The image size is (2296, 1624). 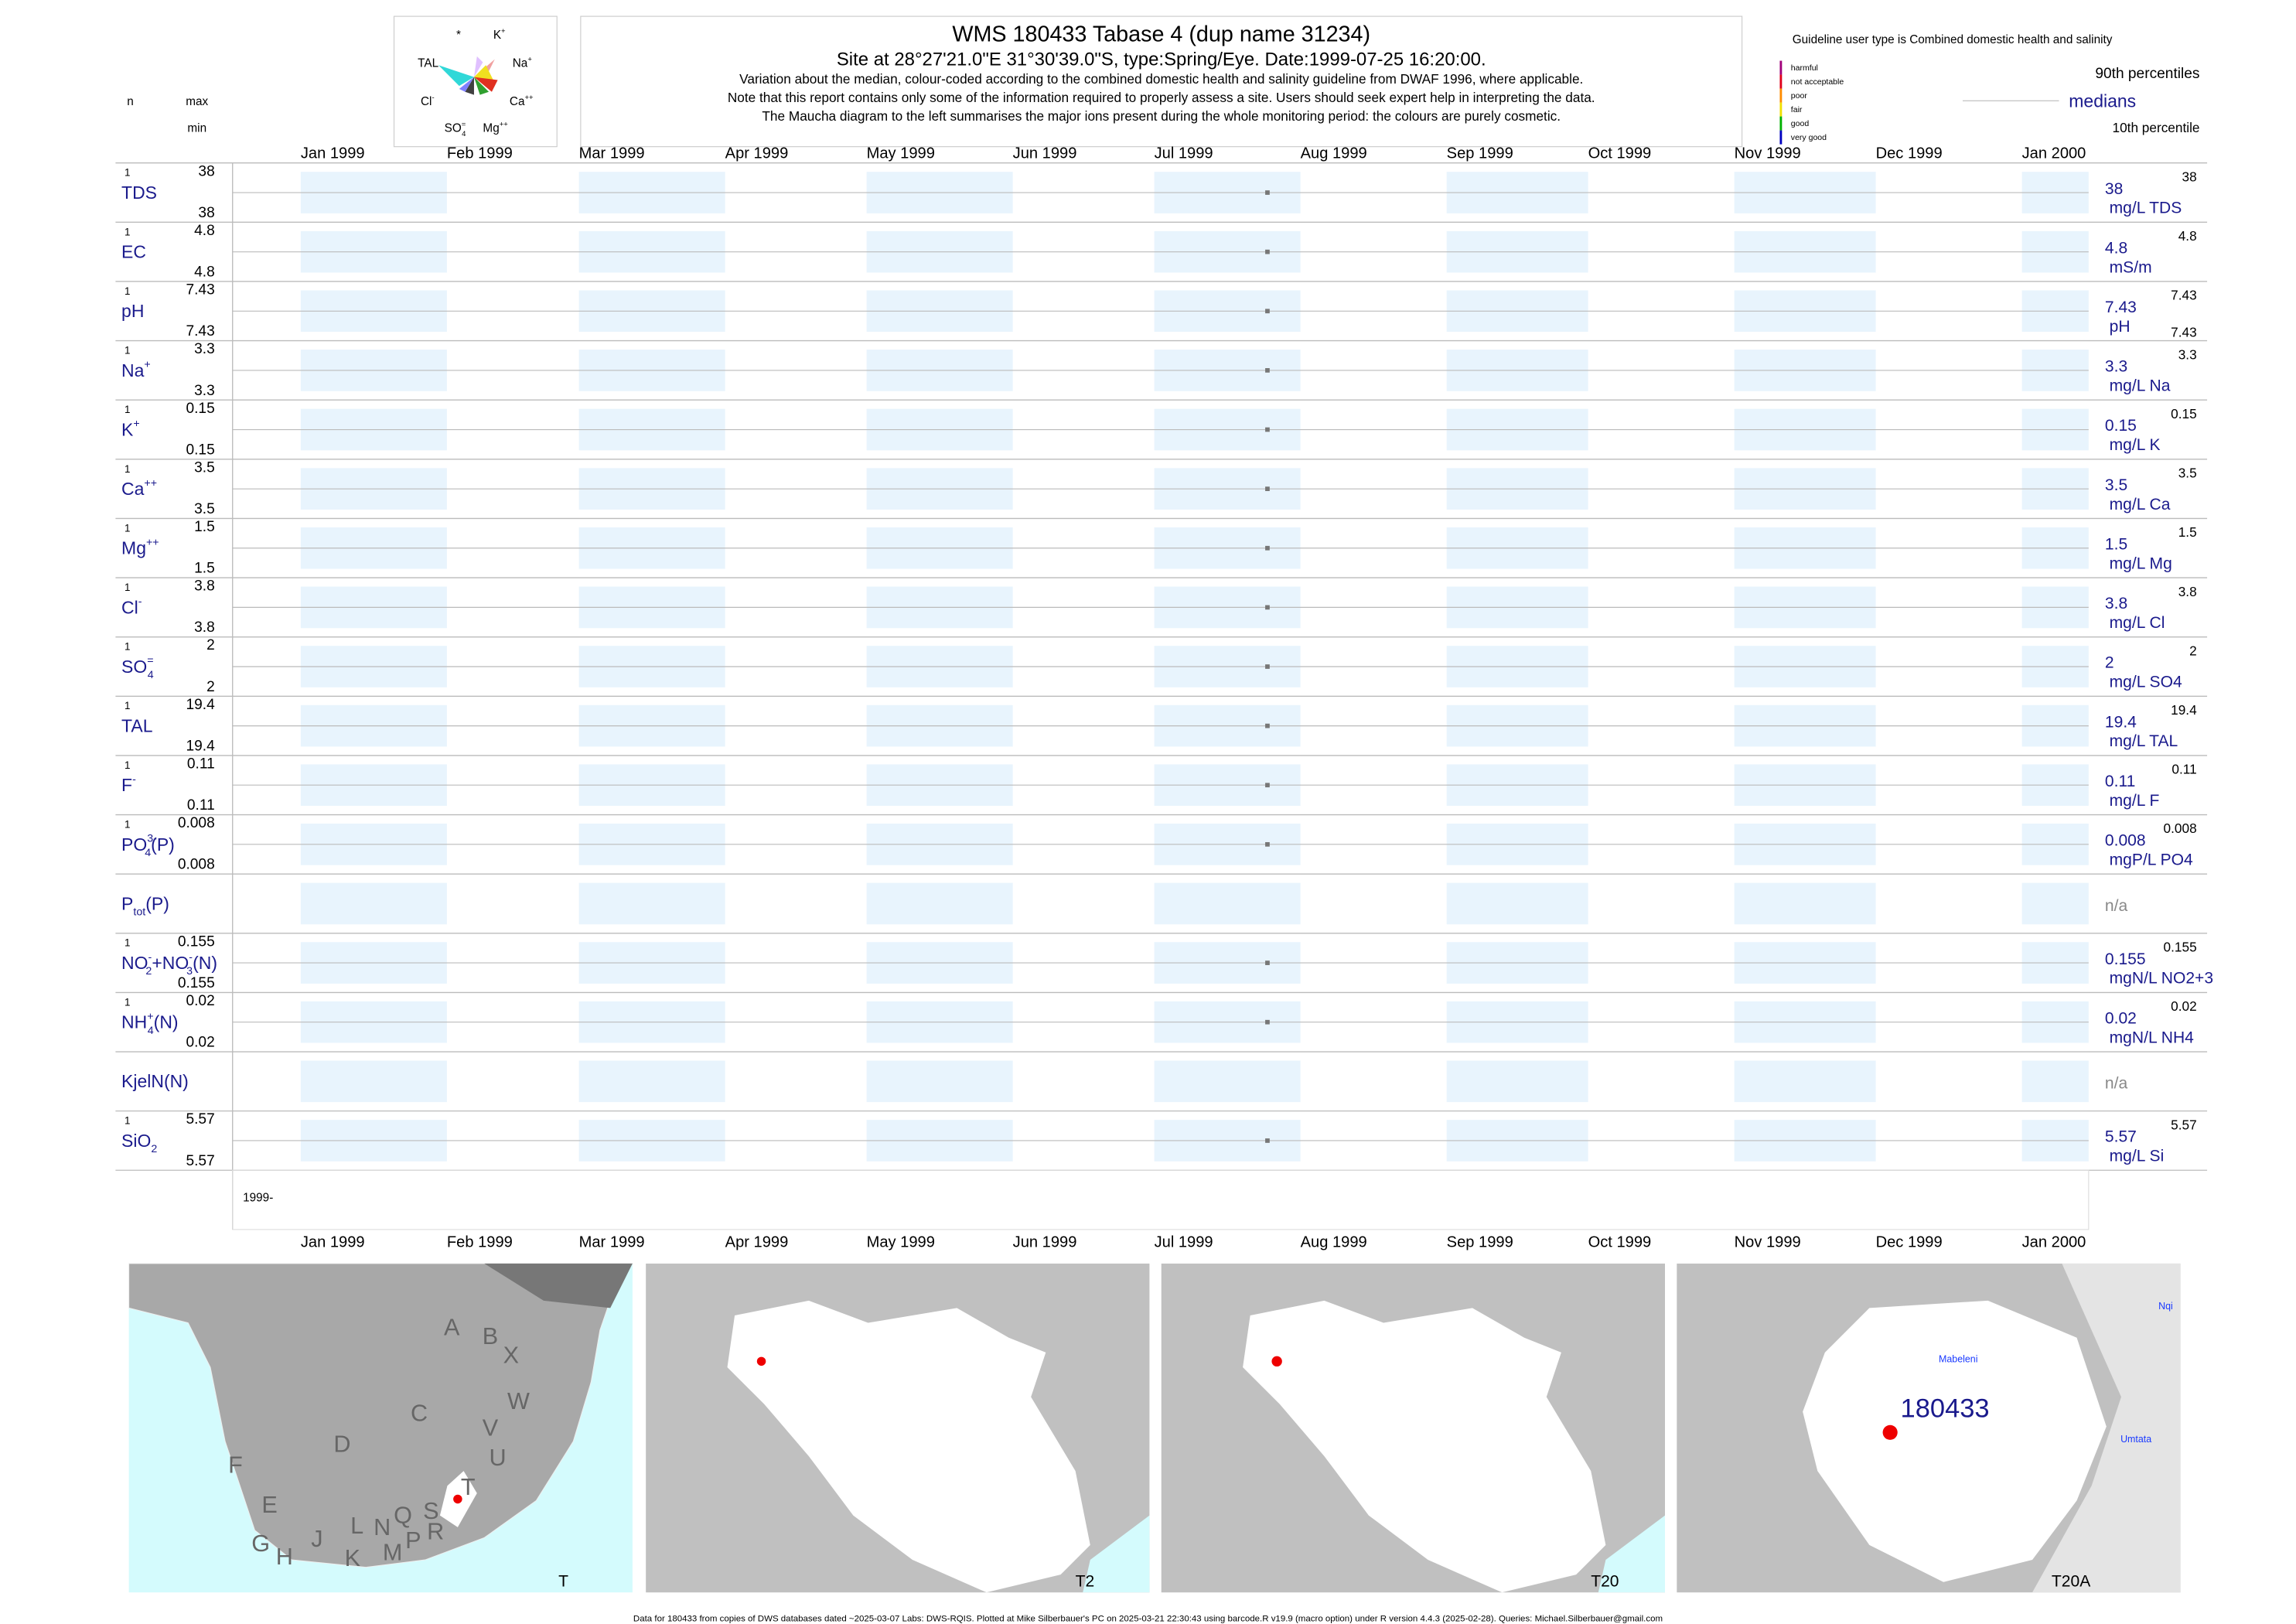 What do you see at coordinates (455, 129) in the screenshot?
I see `maucha-label: SO= 4` at bounding box center [455, 129].